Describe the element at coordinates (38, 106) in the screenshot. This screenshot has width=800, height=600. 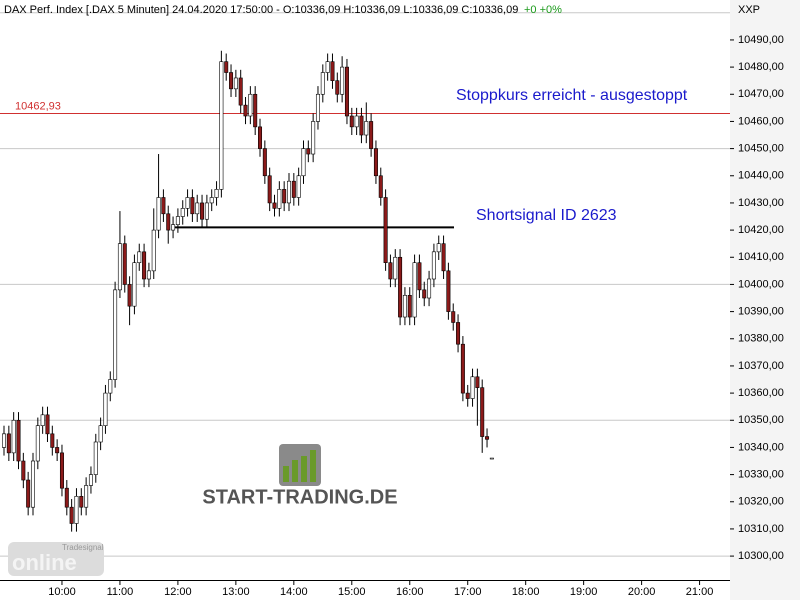
I see `stop-label: 10462,93` at that location.